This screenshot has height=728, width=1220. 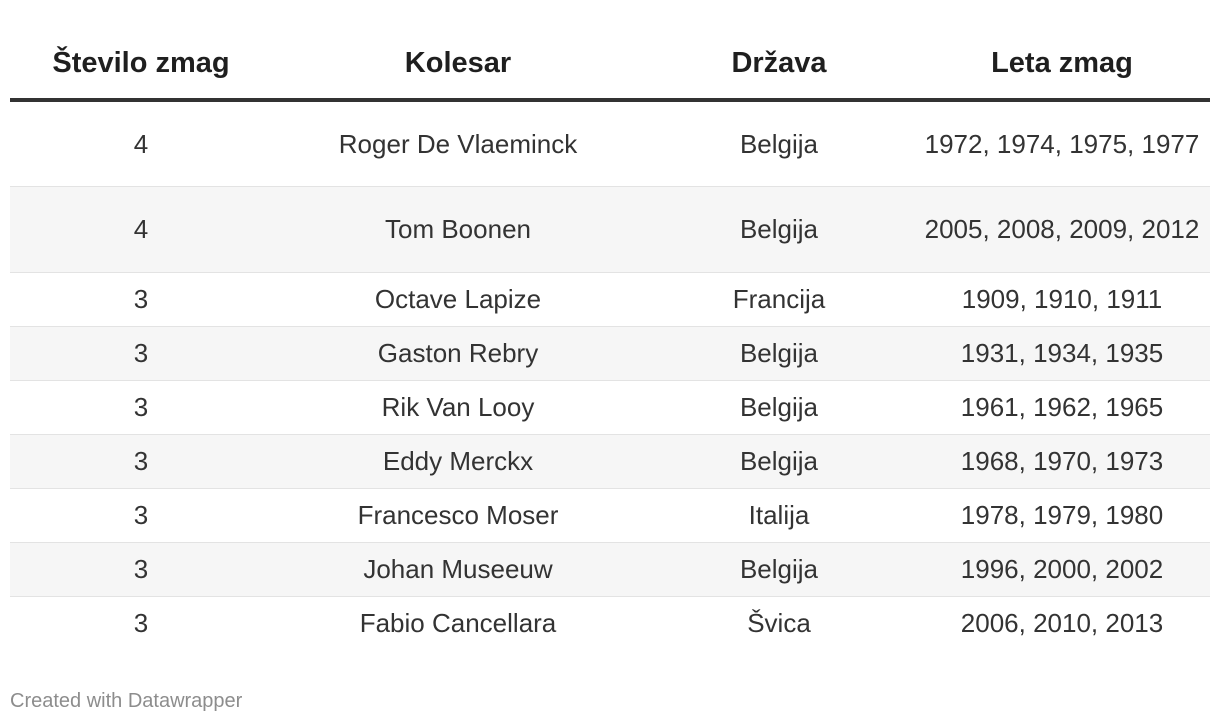 I want to click on table-row: 3 Rik Van Looy Belgija 1961, 1962, 1965, so click(x=610, y=407).